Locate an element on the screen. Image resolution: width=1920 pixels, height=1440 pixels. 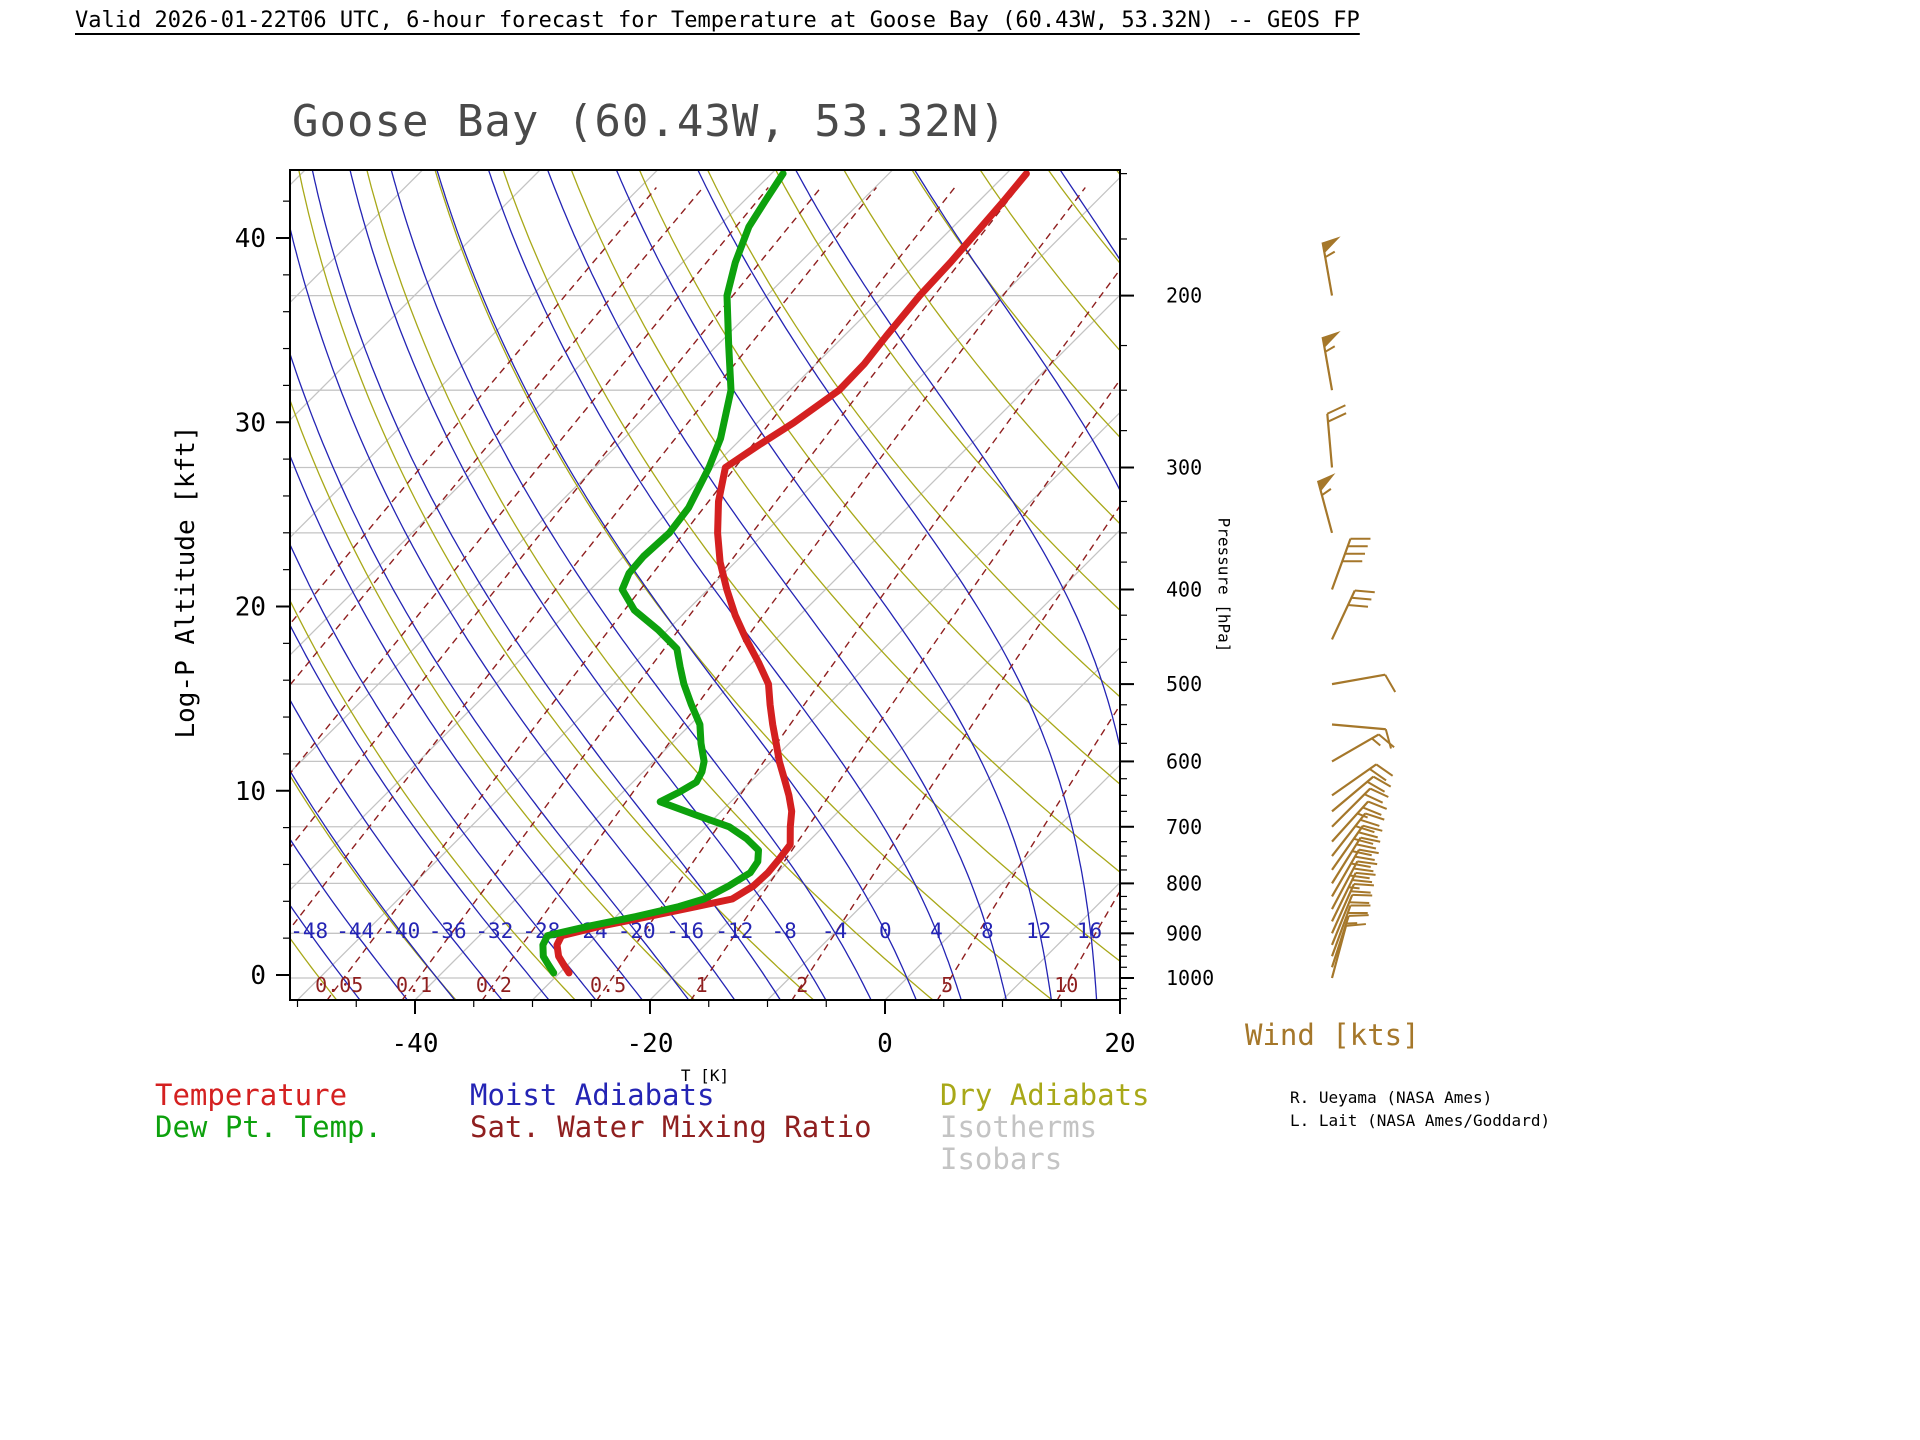
legend-mixing-ratio: Sat. Water Mixing Ratio is located at coordinates (671, 1127).